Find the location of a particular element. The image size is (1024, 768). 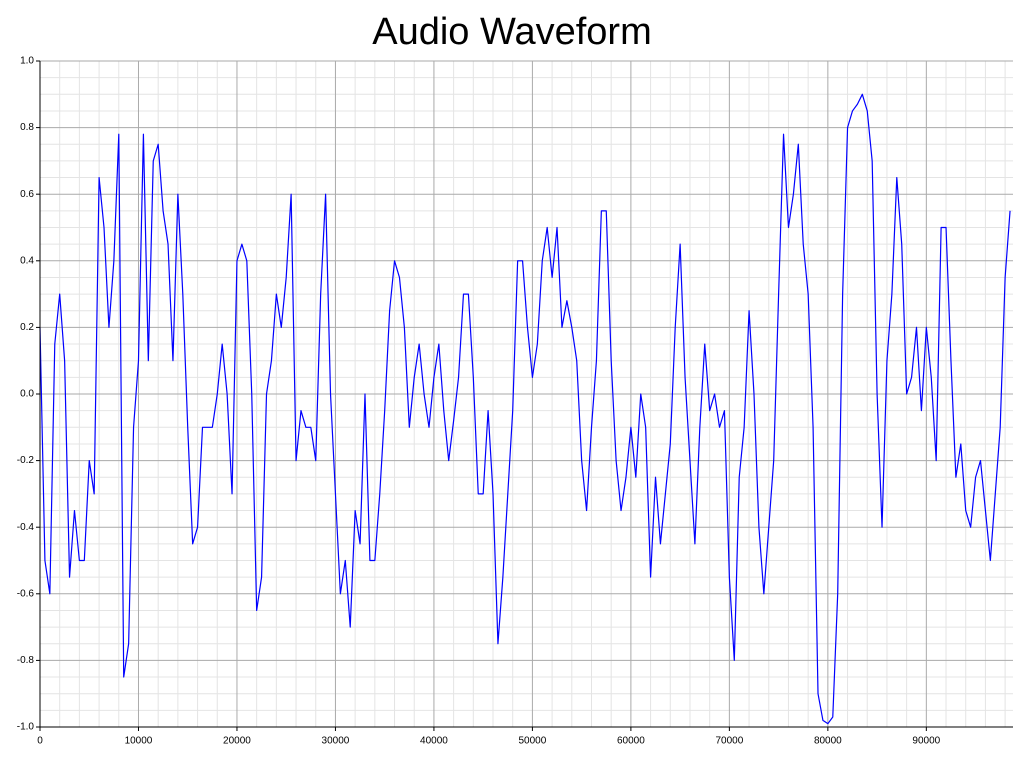

x-tick-label: 0 is located at coordinates (40, 741).